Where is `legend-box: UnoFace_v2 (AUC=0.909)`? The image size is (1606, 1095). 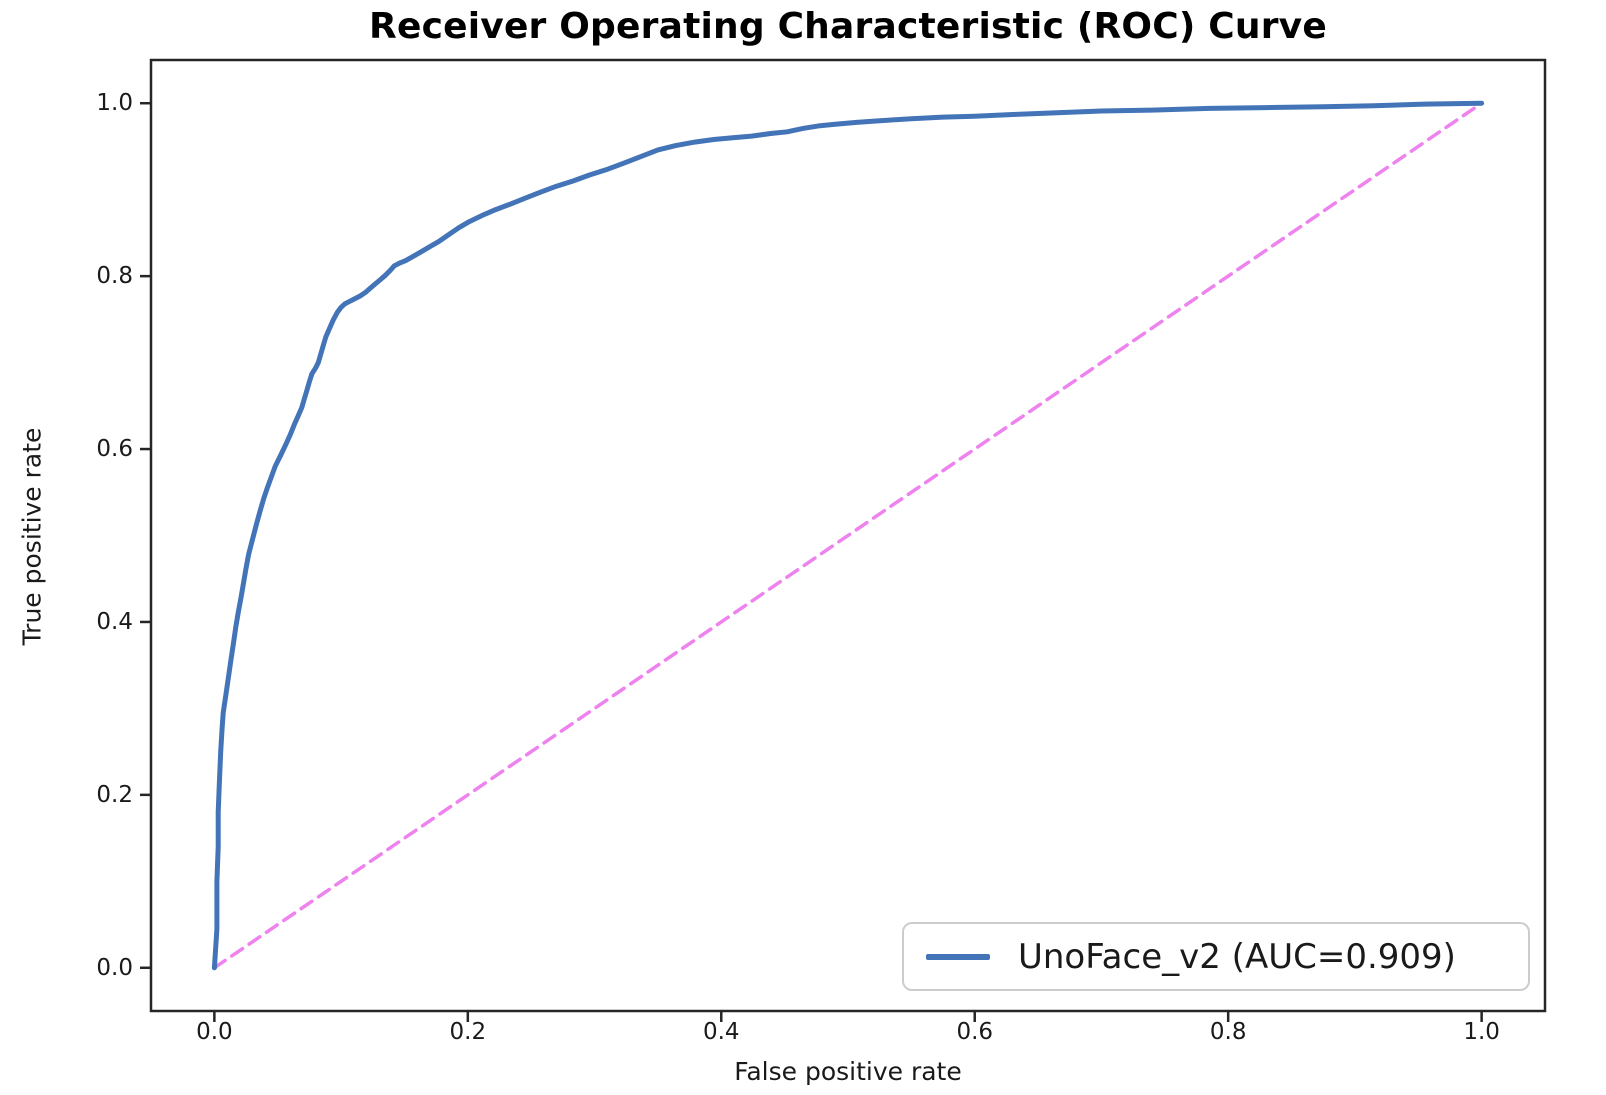
legend-box: UnoFace_v2 (AUC=0.909) is located at coordinates (1216, 956).